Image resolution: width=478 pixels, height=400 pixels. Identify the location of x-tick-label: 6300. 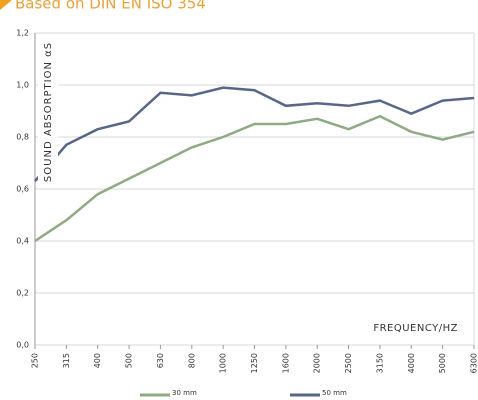
(474, 363).